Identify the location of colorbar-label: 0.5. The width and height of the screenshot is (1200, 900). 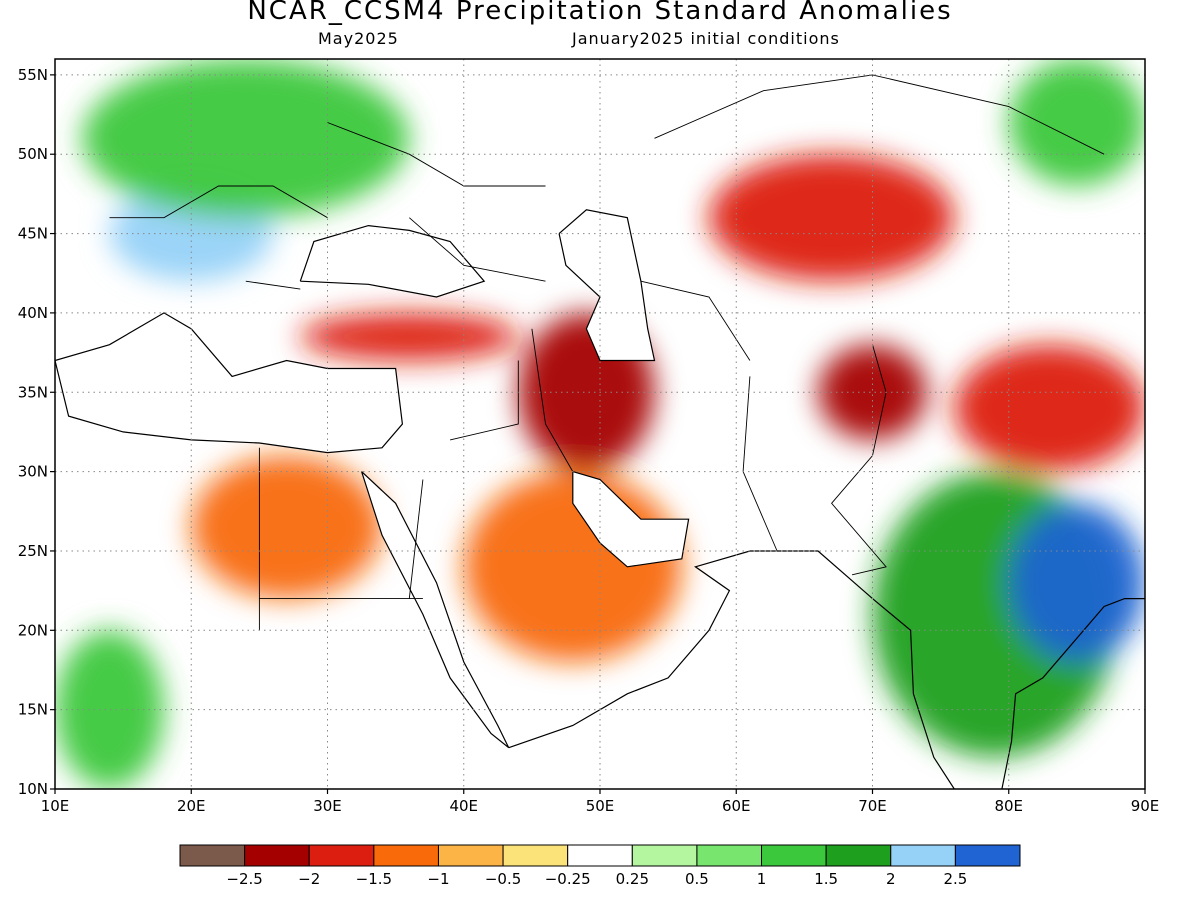
(697, 879).